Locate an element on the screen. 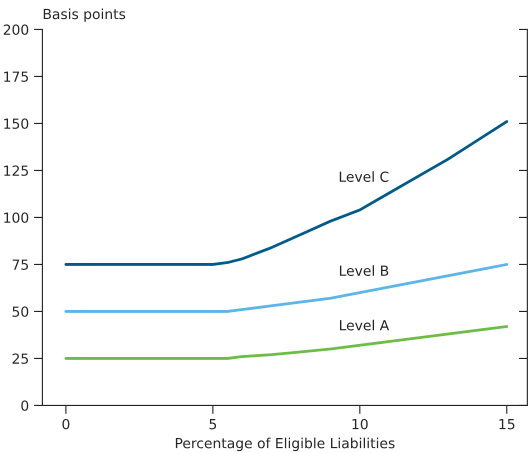 Image resolution: width=530 pixels, height=453 pixels. x-tick-label: 0 is located at coordinates (66, 424).